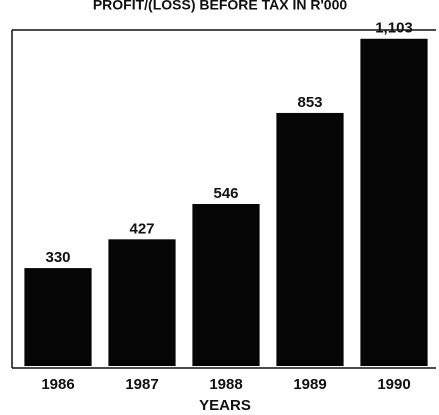 The width and height of the screenshot is (439, 415). I want to click on data-label: 1,103, so click(394, 28).